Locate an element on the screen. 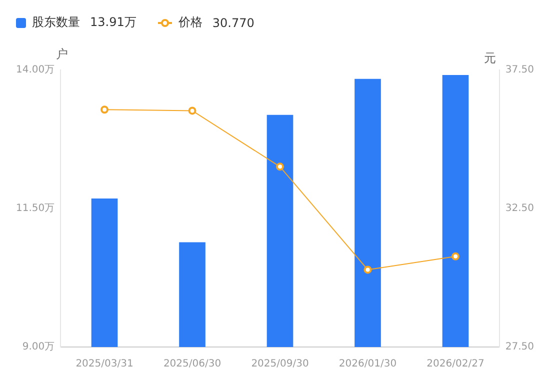 Image resolution: width=550 pixels, height=381 pixels. x-tick-label: 2026/01/30 is located at coordinates (367, 364).